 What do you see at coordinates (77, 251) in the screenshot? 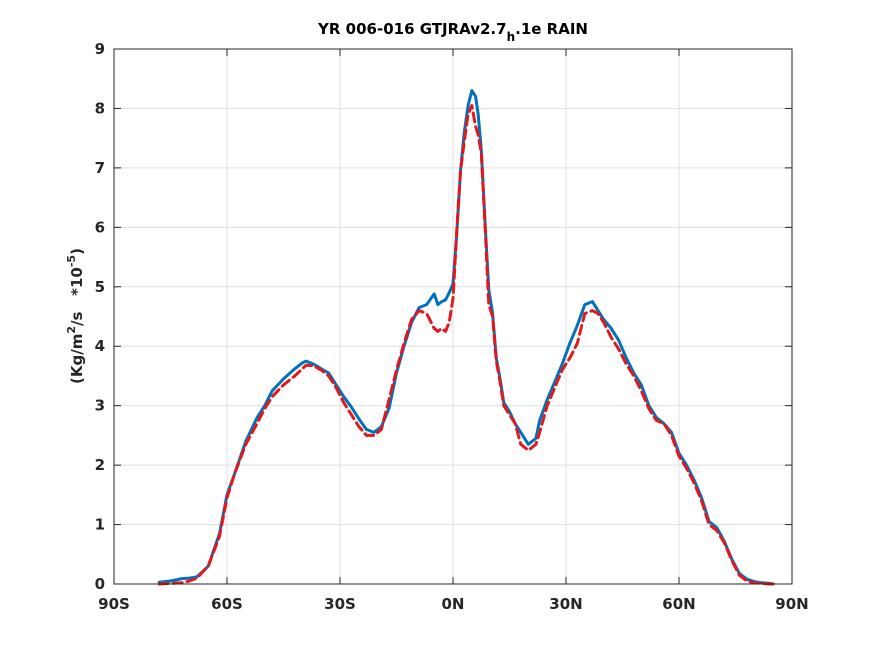
I see `ylabel-suffix: )` at bounding box center [77, 251].